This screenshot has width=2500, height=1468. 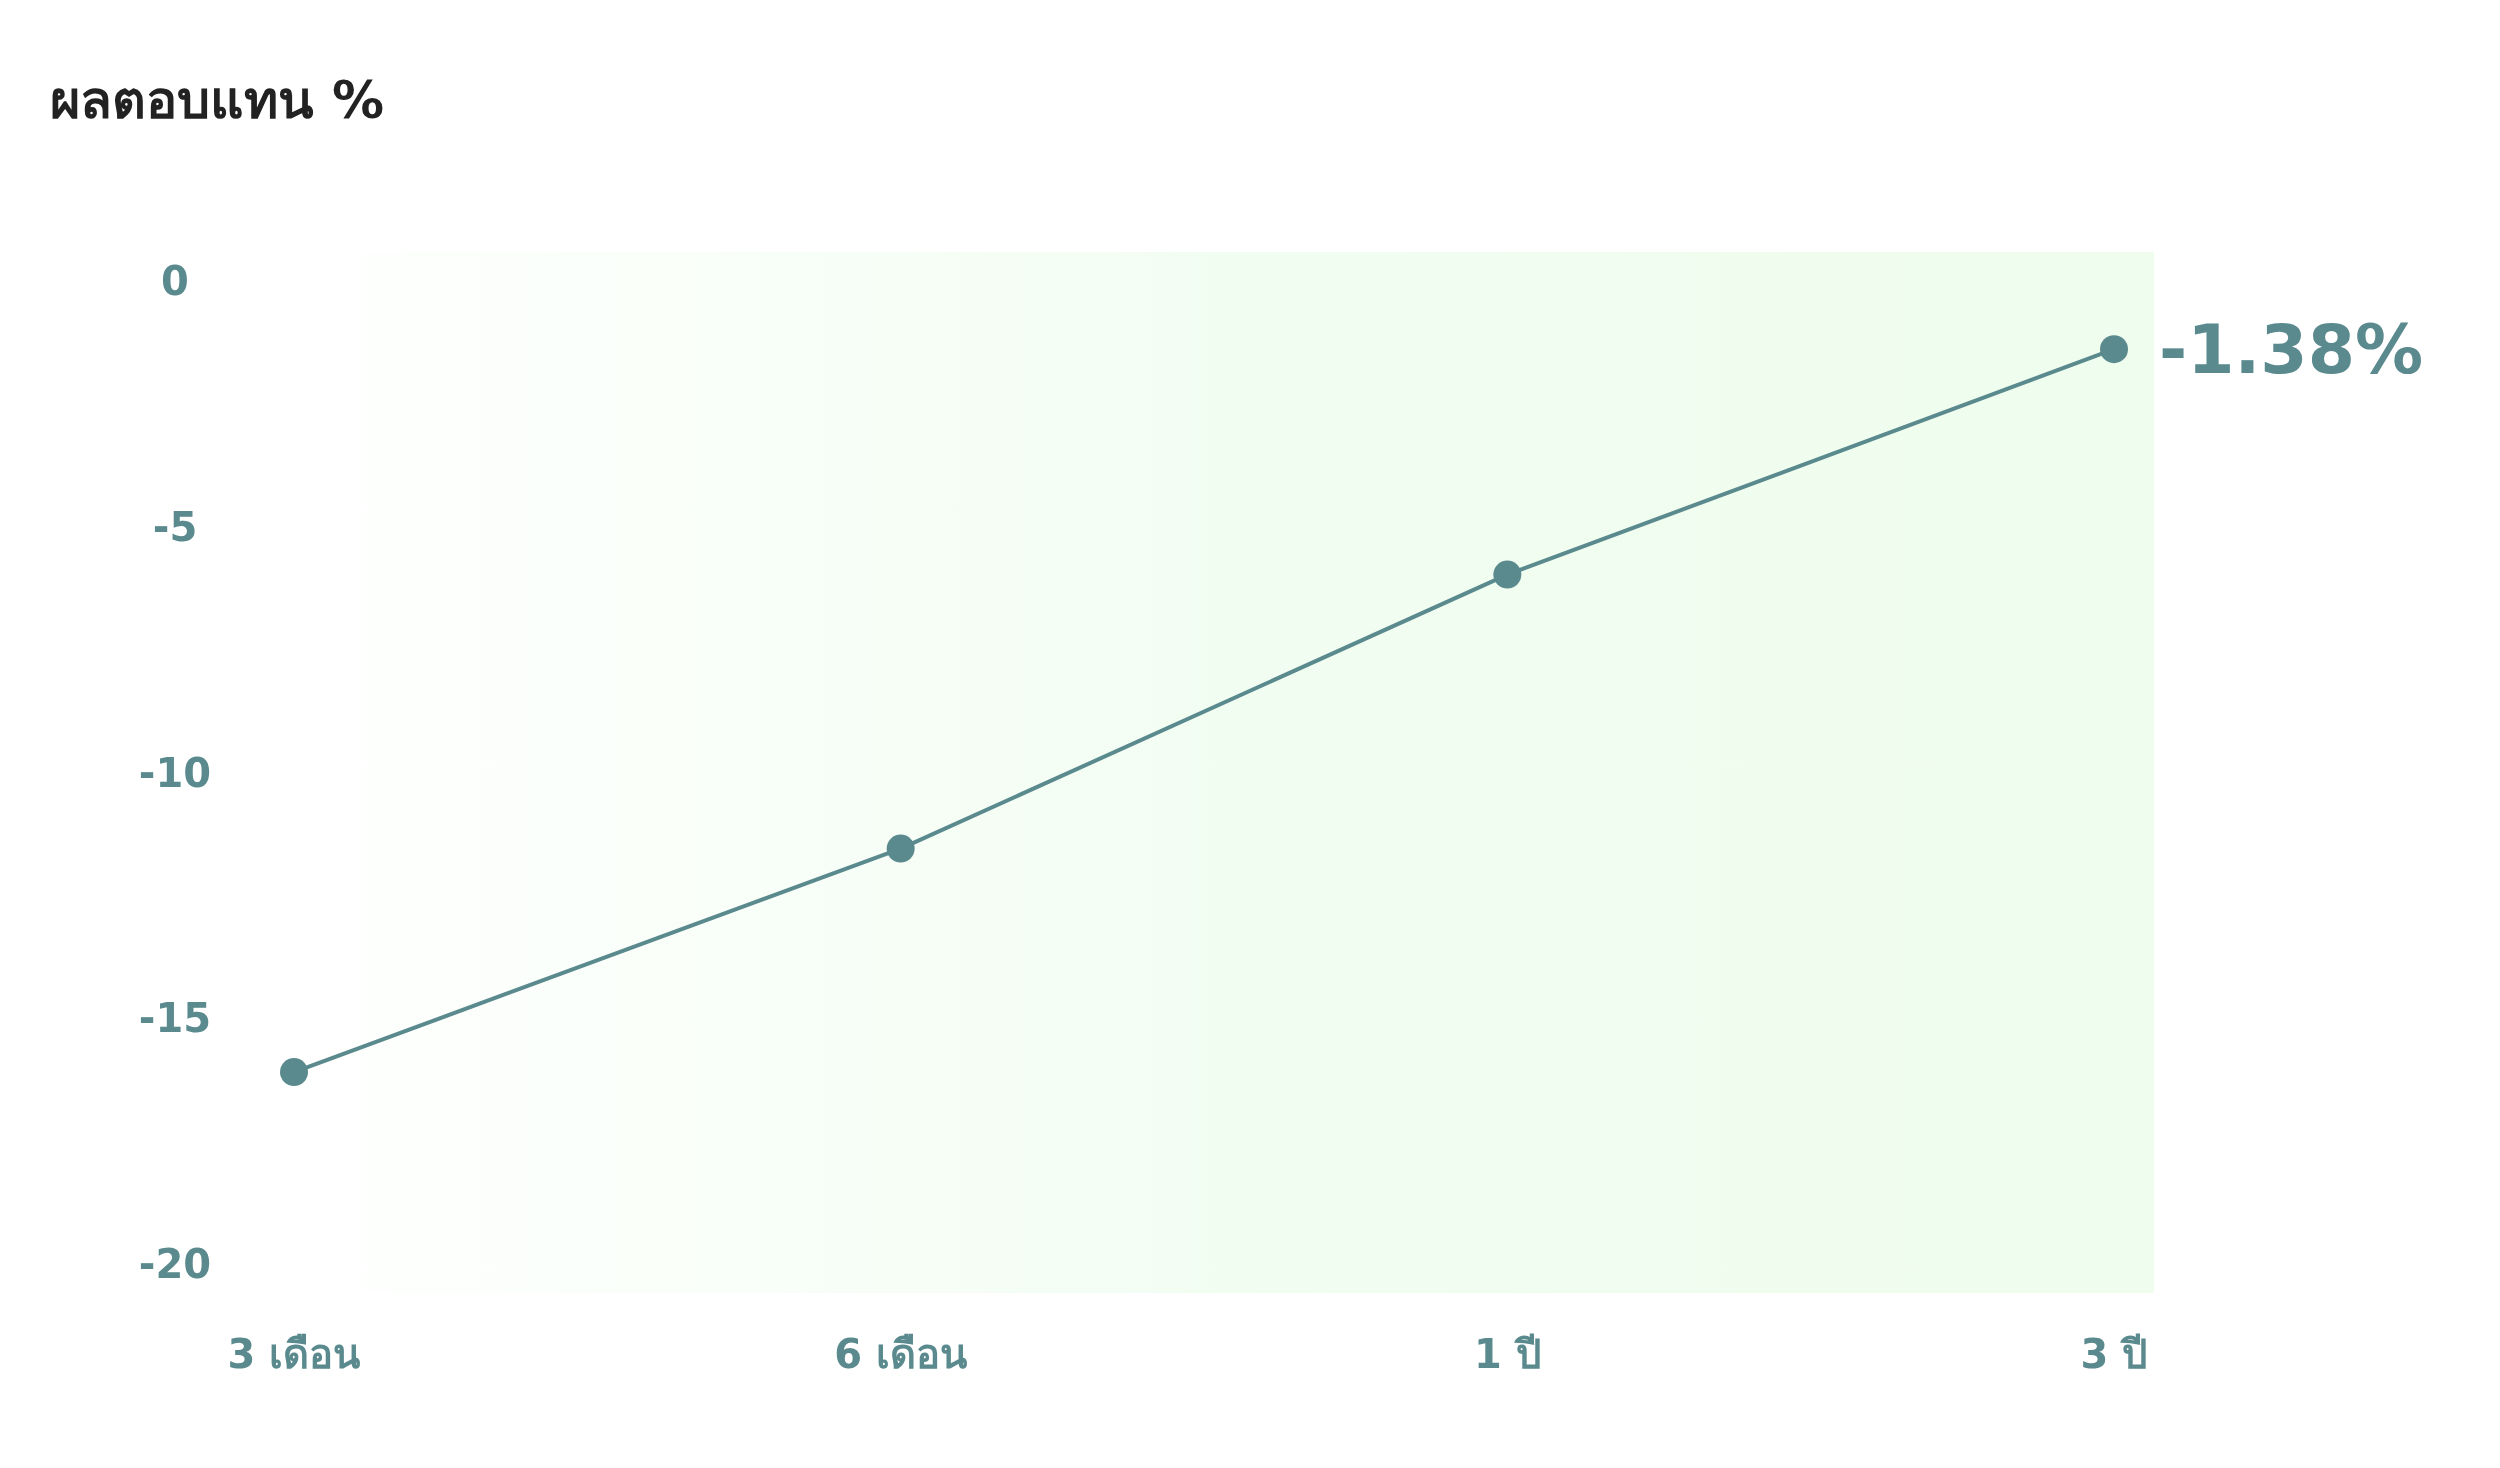 What do you see at coordinates (1507, 1354) in the screenshot?
I see `x-tick-label: 1 ปี` at bounding box center [1507, 1354].